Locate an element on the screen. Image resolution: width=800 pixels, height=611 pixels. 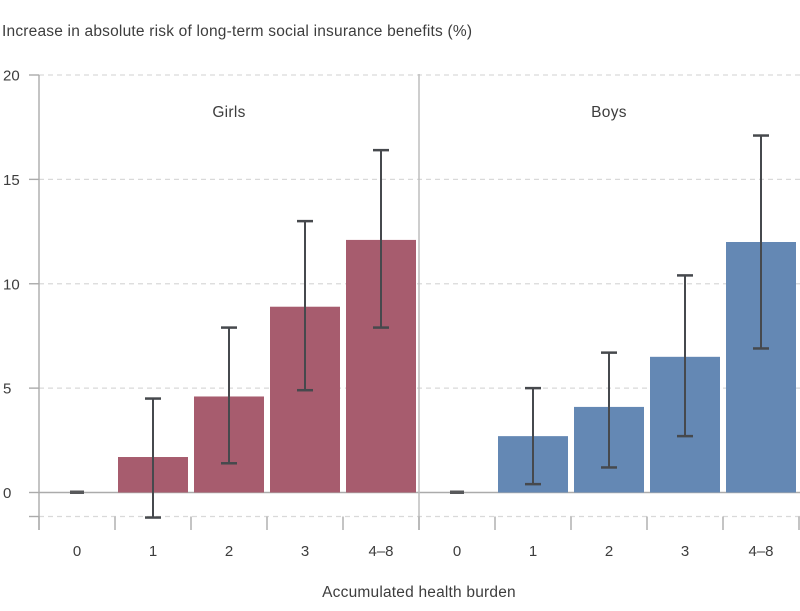
panel-label: Girls is located at coordinates (228, 112).